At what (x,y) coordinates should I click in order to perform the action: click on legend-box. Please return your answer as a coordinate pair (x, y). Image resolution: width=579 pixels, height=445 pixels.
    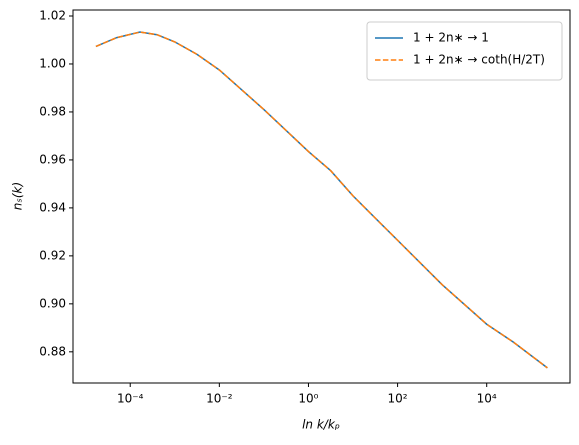
    Looking at the image, I should click on (464, 51).